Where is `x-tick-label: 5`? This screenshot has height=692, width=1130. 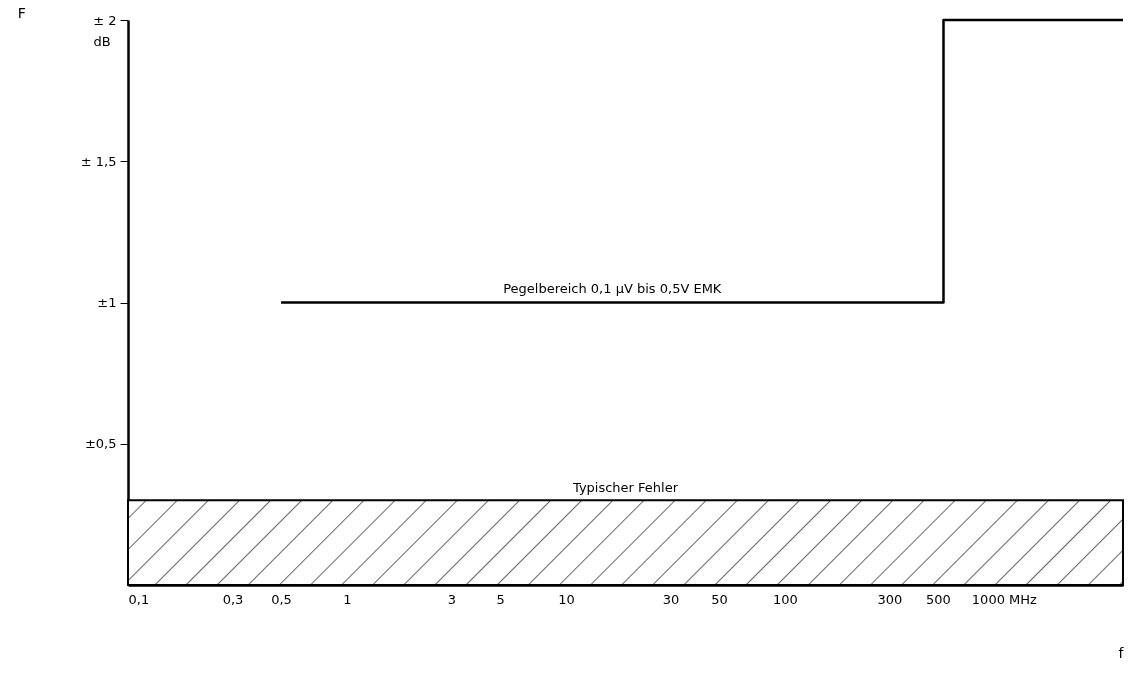 x-tick-label: 5 is located at coordinates (500, 599).